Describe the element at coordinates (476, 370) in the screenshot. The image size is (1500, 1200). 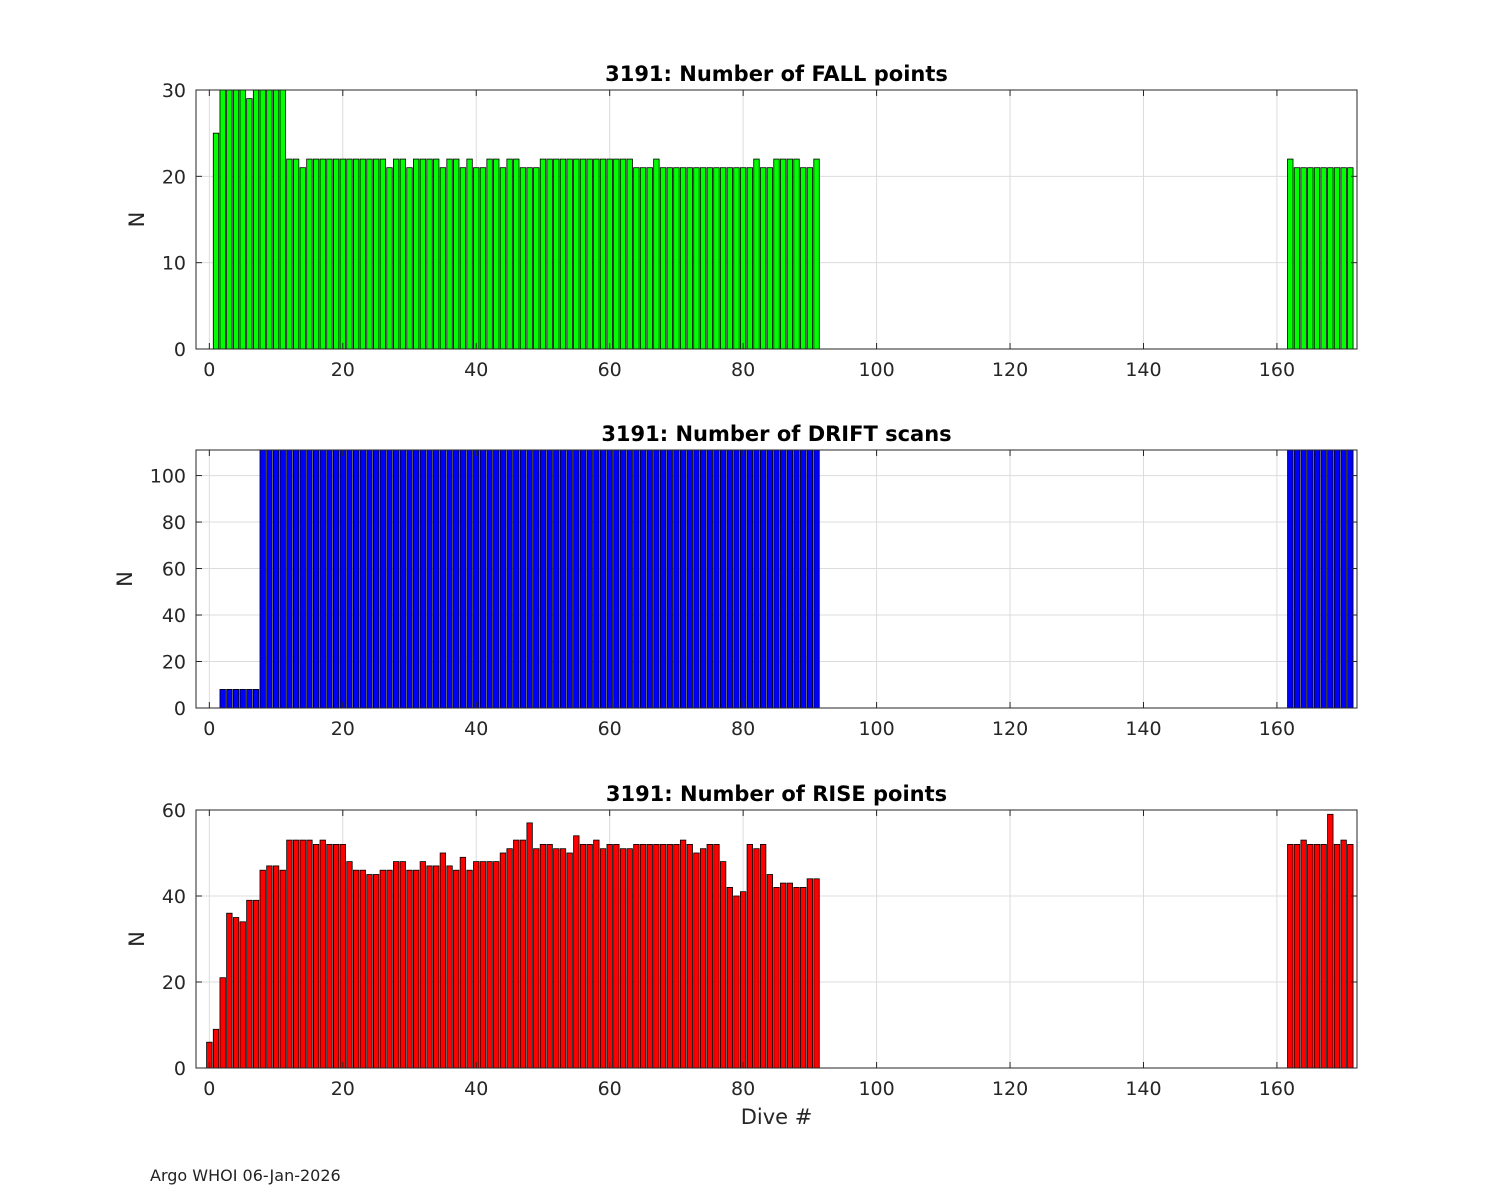
I see `chart1-x-tick-label: 40` at that location.